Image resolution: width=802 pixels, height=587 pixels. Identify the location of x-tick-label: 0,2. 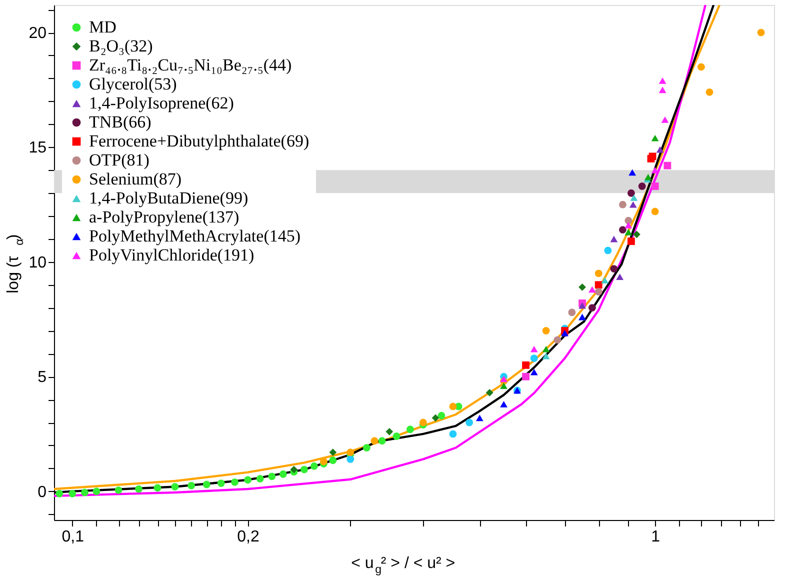
(248, 537).